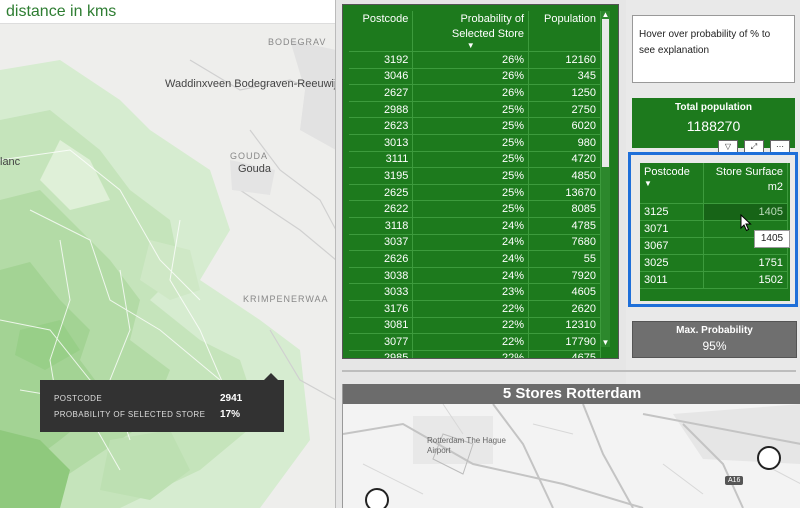  I want to click on store-postcode-cell: 3011, so click(672, 280).